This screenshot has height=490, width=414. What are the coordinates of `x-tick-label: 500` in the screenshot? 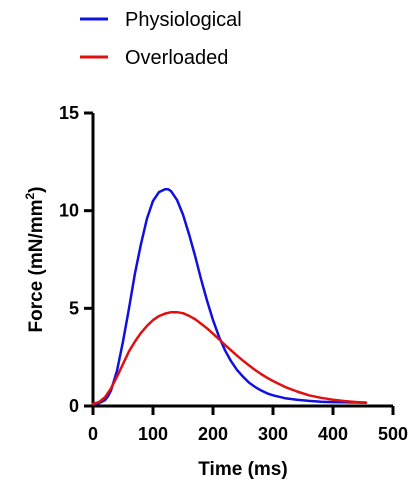 It's located at (393, 434).